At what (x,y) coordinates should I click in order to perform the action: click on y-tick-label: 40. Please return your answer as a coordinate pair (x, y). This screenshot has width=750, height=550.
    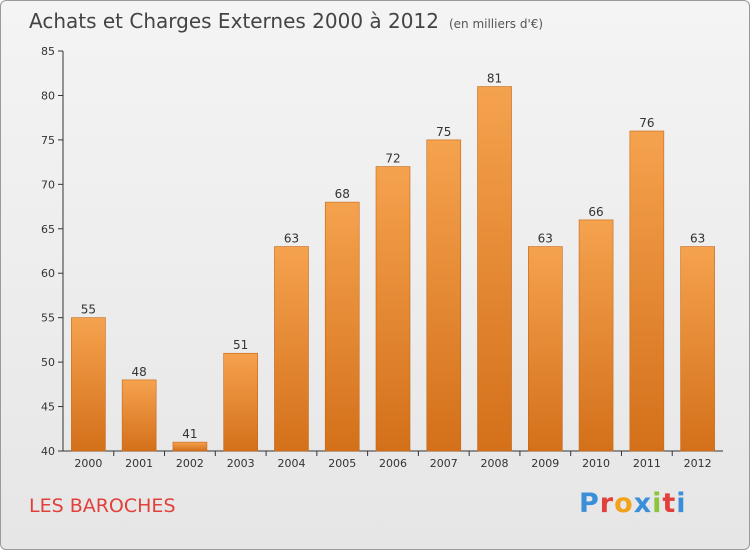
    Looking at the image, I should click on (48, 451).